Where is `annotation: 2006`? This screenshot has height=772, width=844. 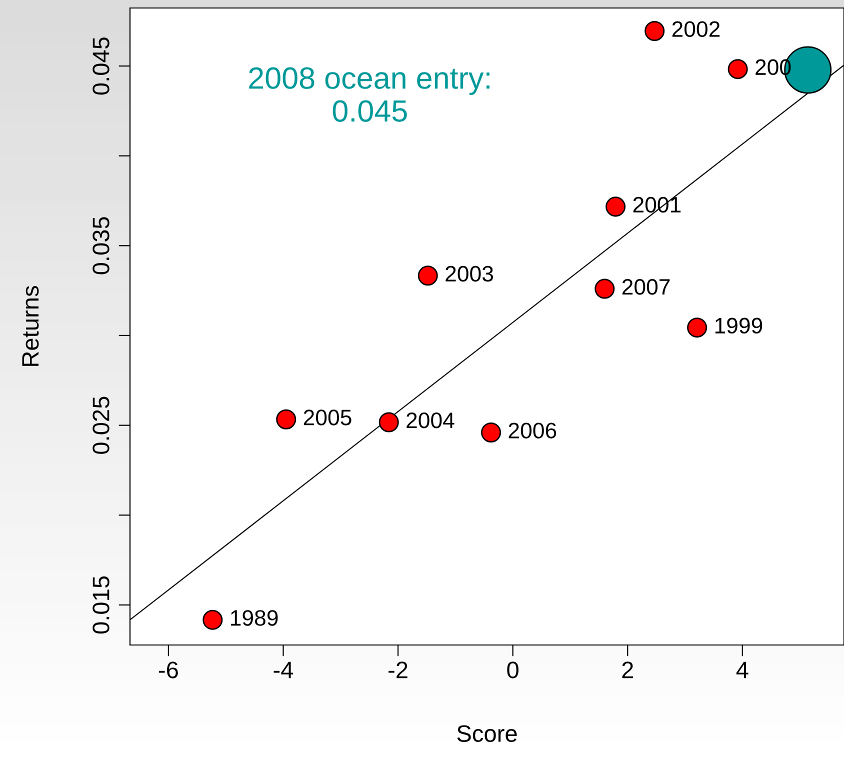
annotation: 2006 is located at coordinates (532, 430).